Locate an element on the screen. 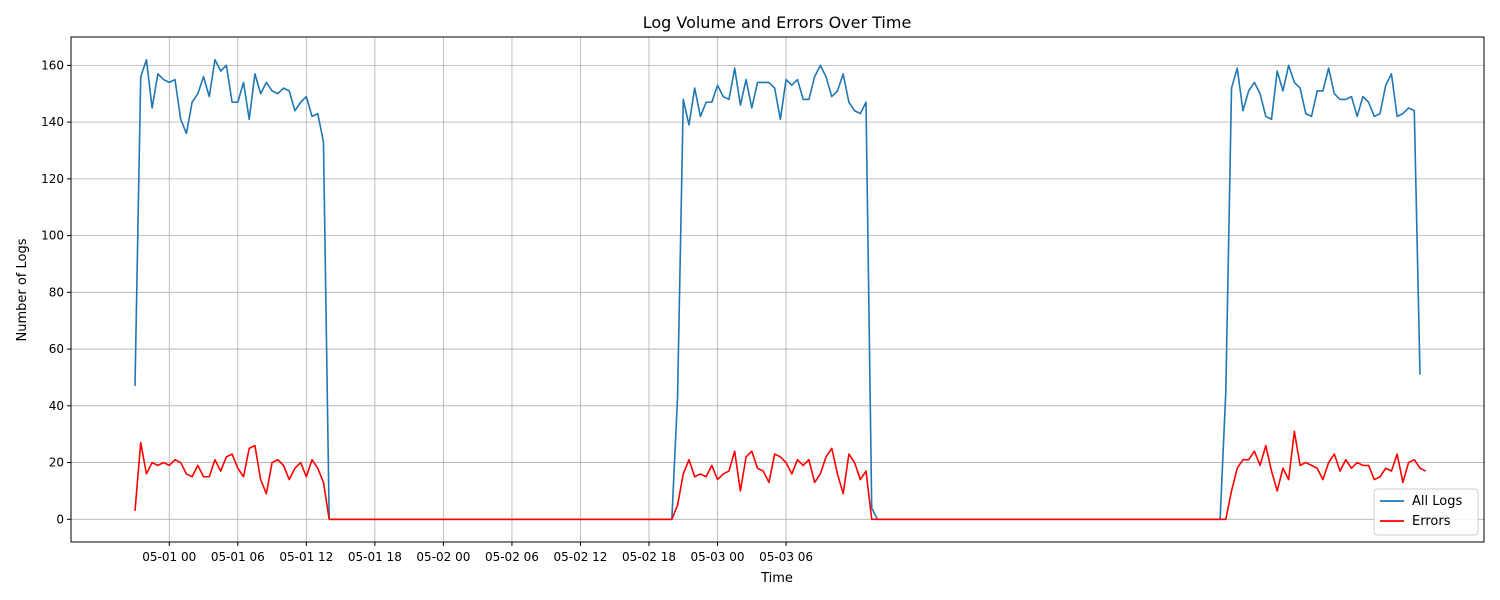  y-axis: 0 20 40 60 80 100 120 140 160 is located at coordinates (56, 292).